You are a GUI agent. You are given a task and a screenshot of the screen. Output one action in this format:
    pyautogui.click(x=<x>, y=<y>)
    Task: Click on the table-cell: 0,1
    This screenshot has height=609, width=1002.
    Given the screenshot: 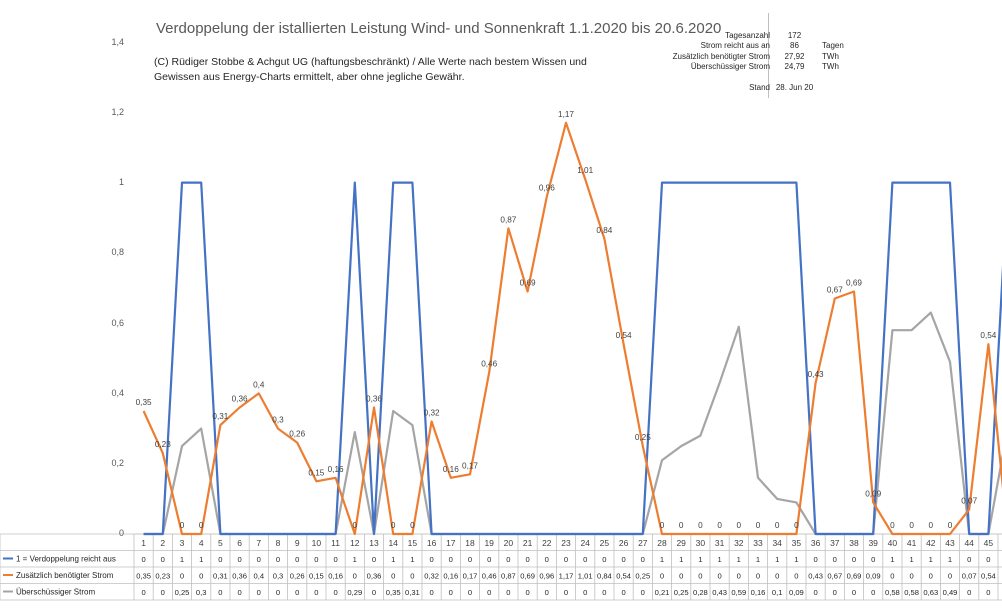 What is the action you would take?
    pyautogui.click(x=777, y=592)
    